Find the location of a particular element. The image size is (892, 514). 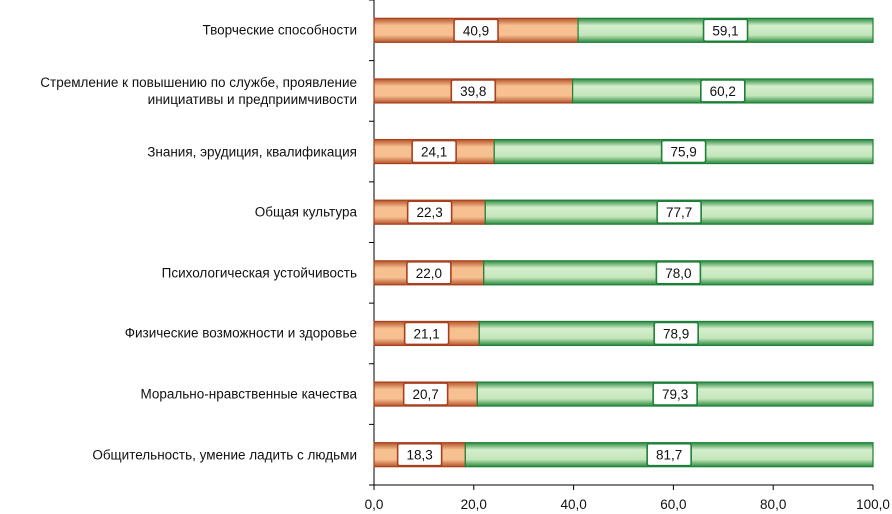

data-label: 75,9 is located at coordinates (683, 152).